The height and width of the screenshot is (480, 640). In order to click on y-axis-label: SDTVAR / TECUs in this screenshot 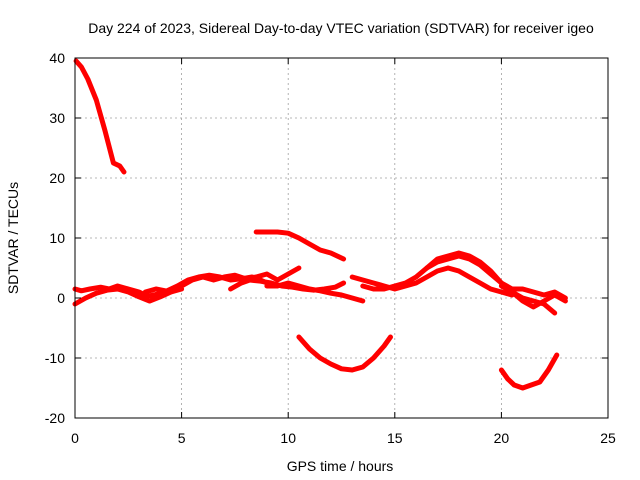, I will do `click(13, 238)`.